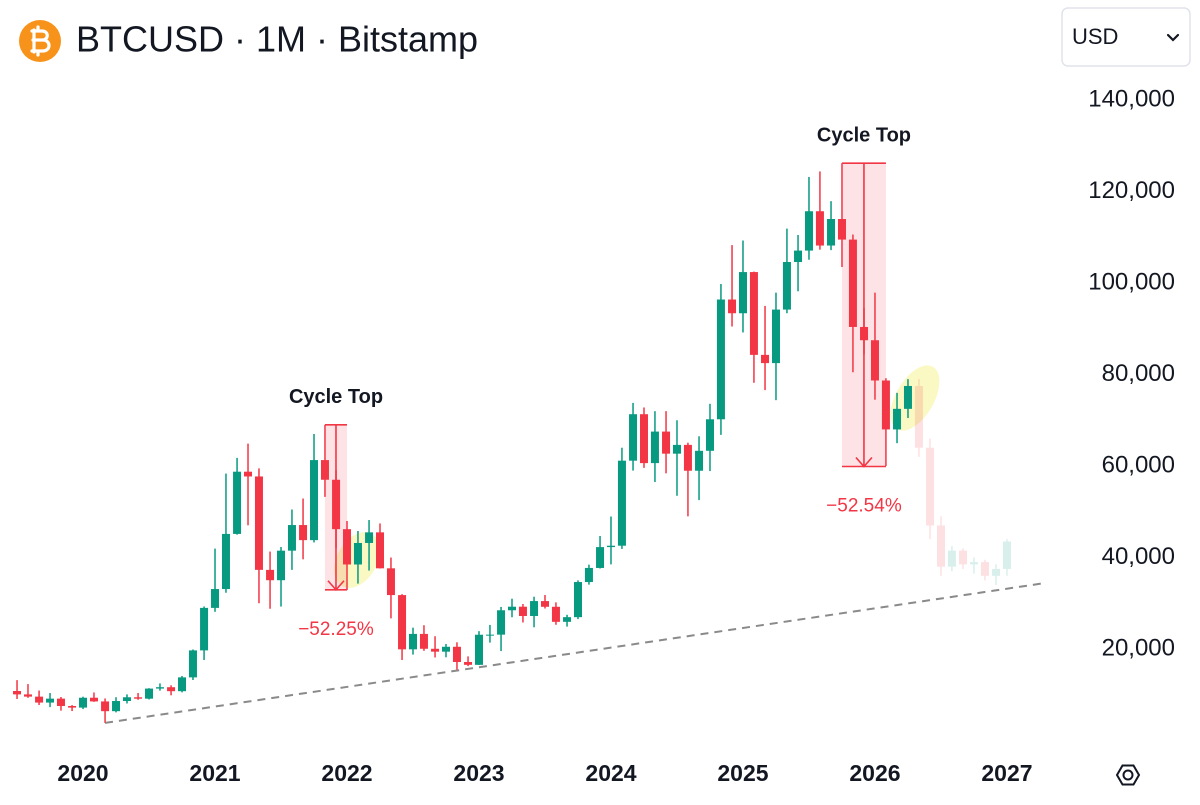 The image size is (1200, 805). I want to click on y-tick-label: 140,000, so click(1131, 98).